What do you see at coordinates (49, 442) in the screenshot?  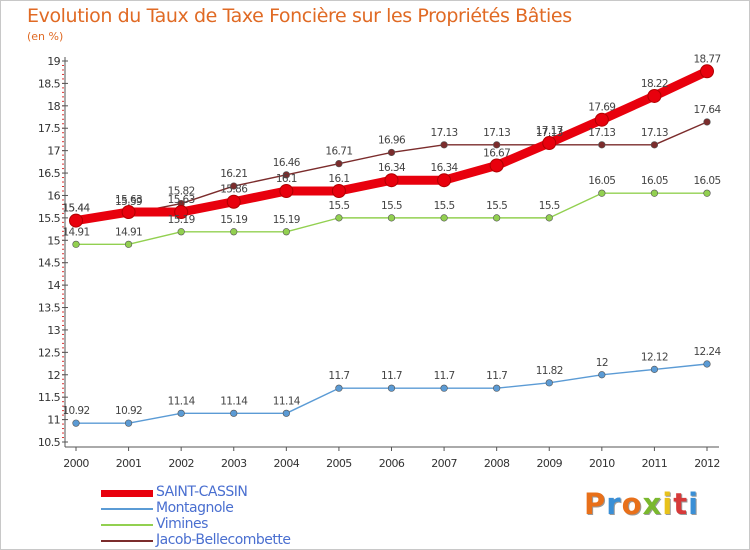 I see `y-tick-label: 10.5` at bounding box center [49, 442].